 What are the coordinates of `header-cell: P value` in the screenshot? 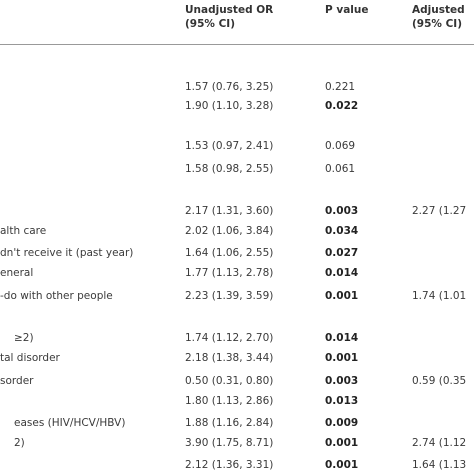 It's located at (347, 10).